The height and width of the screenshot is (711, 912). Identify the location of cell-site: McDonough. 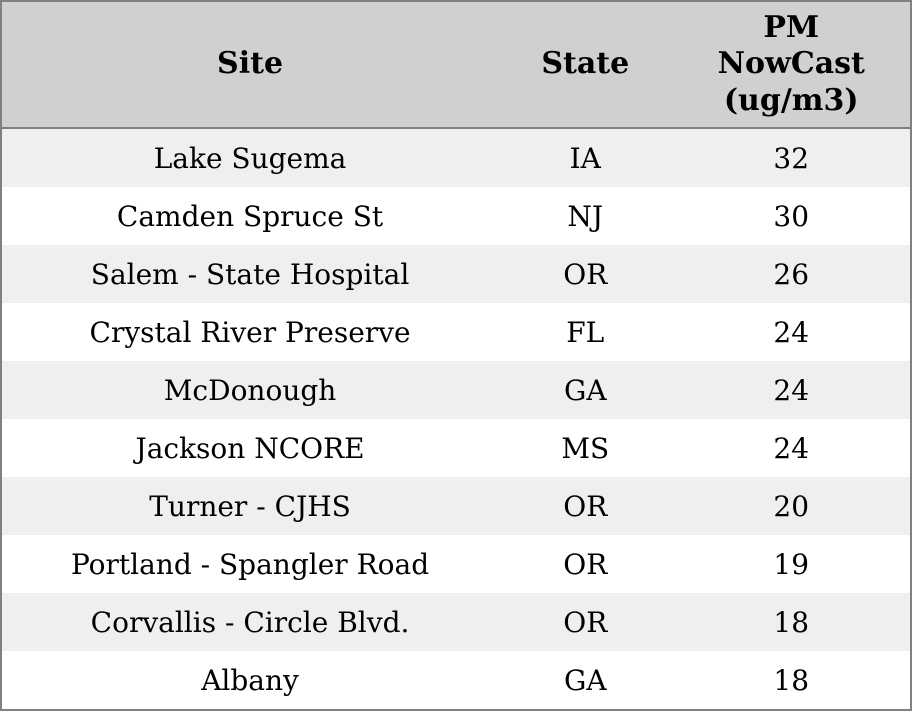
(250, 390).